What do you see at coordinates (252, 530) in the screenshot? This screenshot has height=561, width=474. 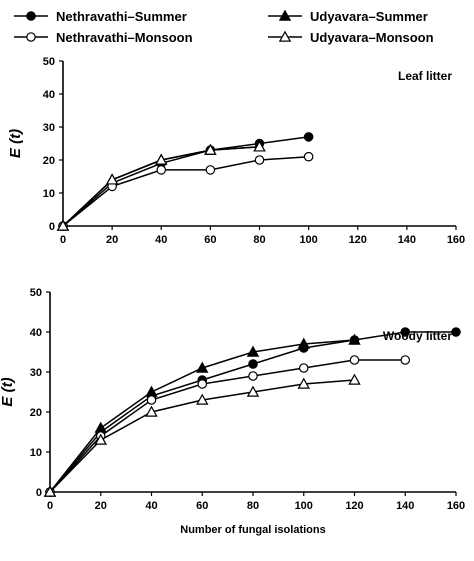 I see `x-axis-title: Number of fungal isolations` at bounding box center [252, 530].